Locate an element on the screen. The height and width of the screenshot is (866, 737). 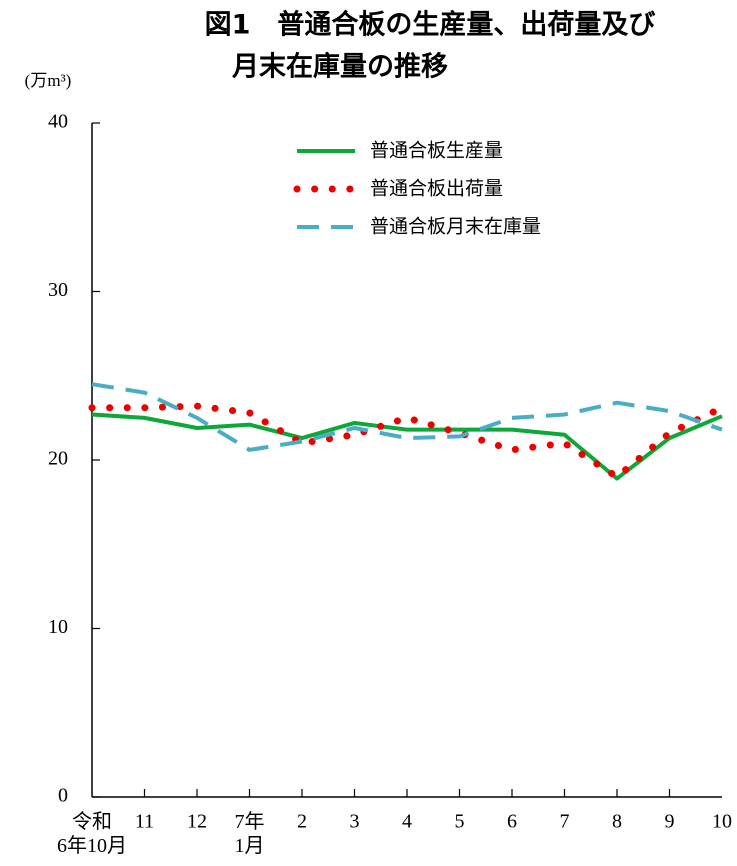
x-tick-label: 8 is located at coordinates (617, 822).